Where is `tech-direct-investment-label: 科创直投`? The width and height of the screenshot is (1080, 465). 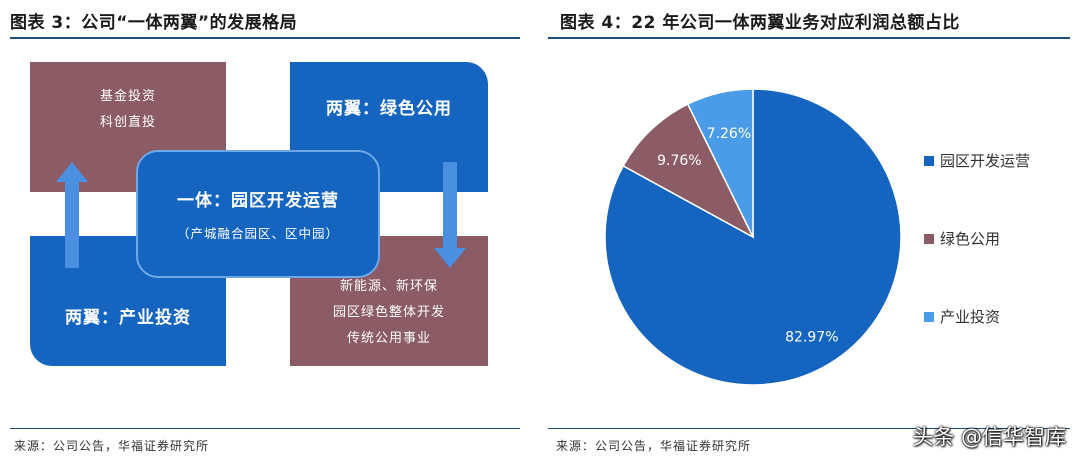
tech-direct-investment-label: 科创直投 is located at coordinates (127, 122).